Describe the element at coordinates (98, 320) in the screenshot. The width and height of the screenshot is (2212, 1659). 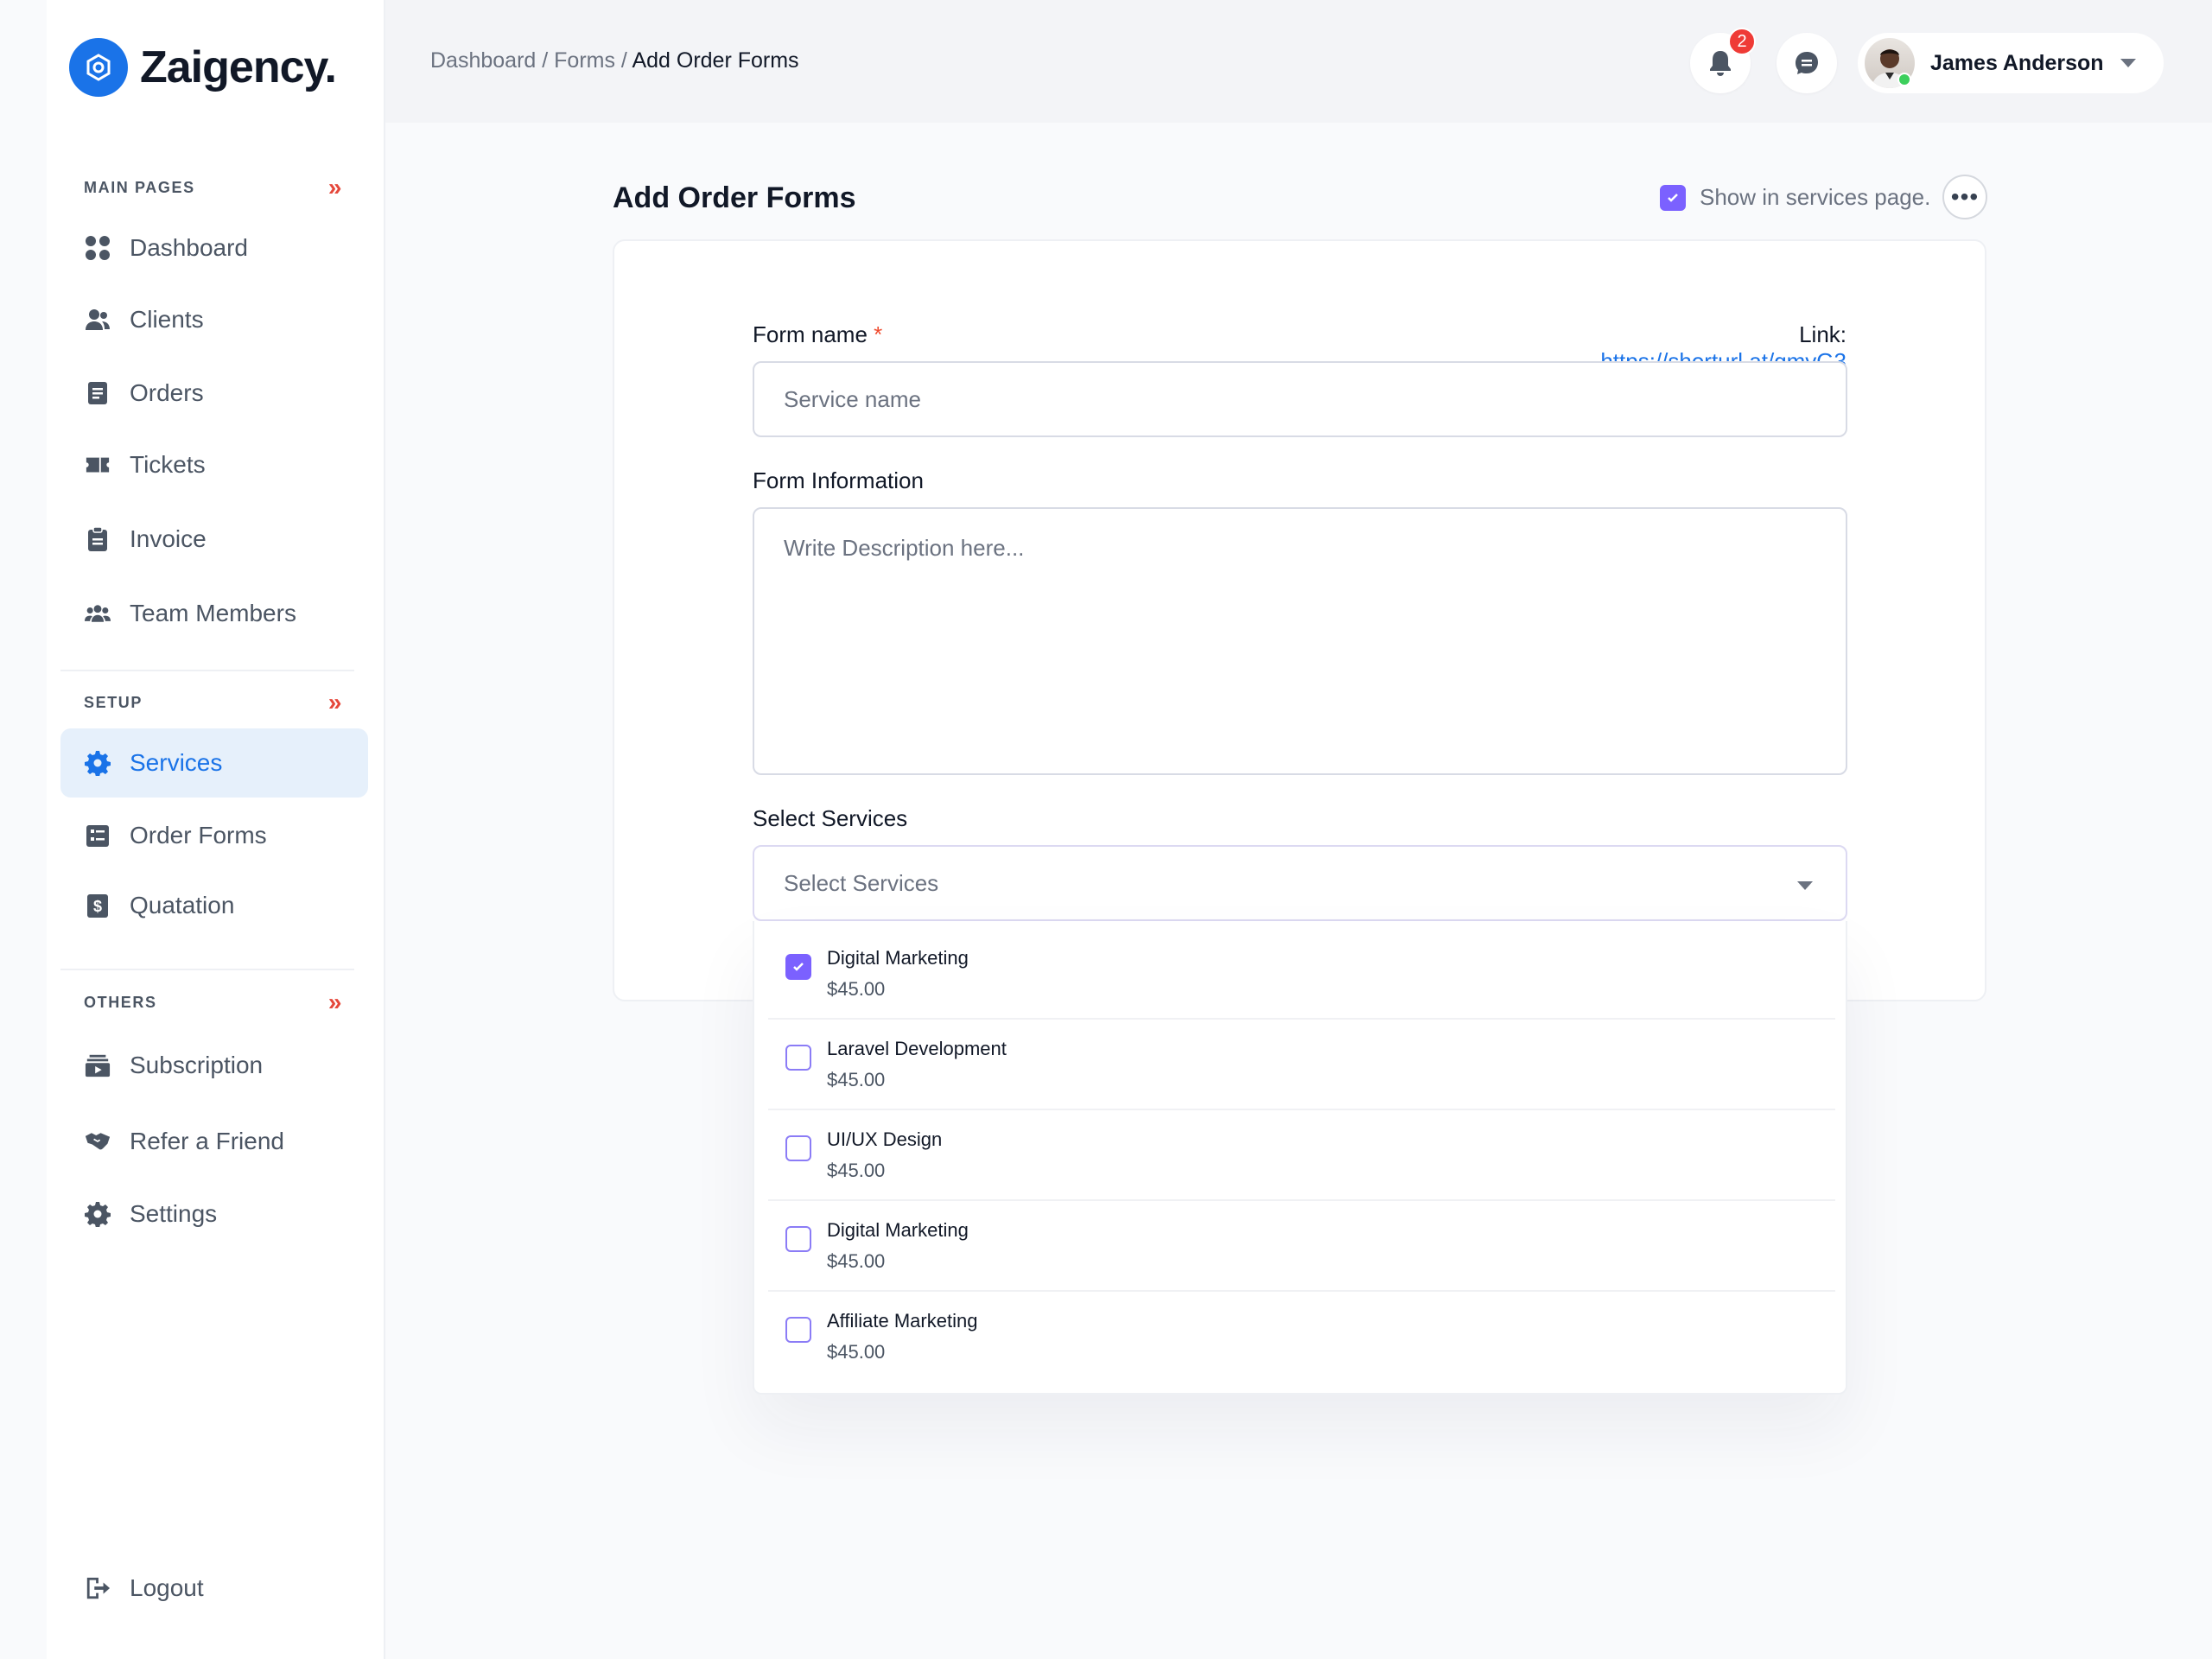
I see `clients-icon` at that location.